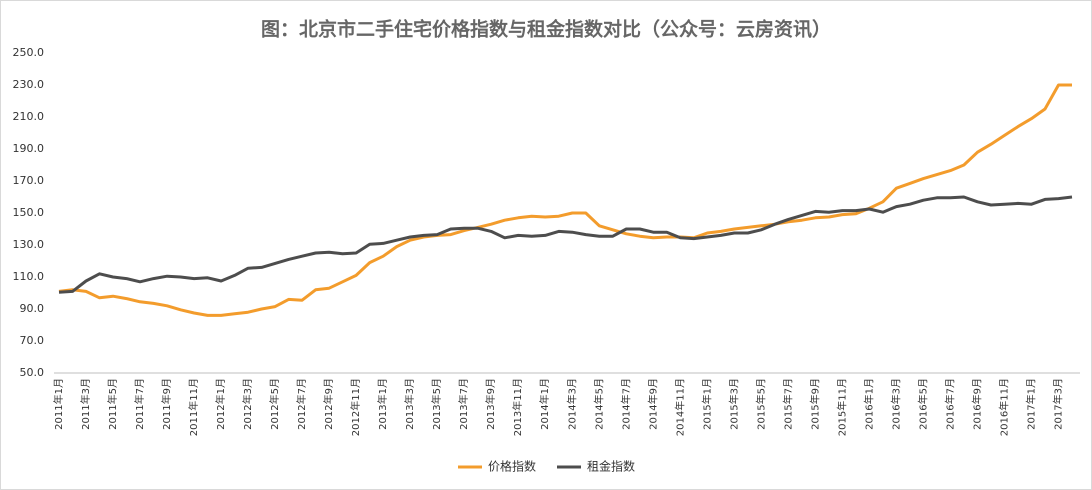 The image size is (1092, 490). I want to click on x-tick-label: 2015年1月, so click(706, 404).